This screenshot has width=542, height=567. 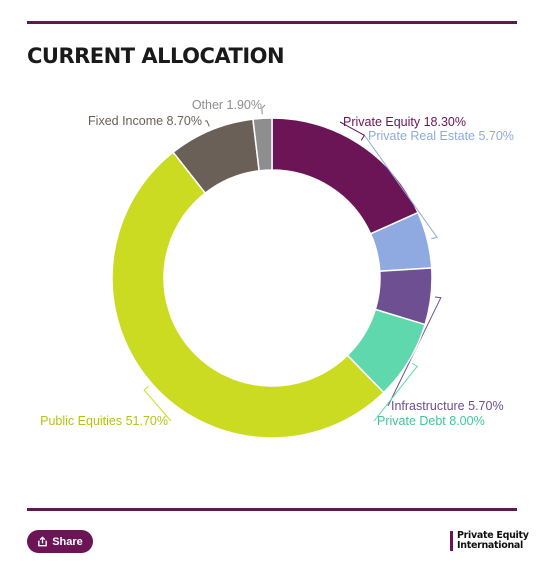 What do you see at coordinates (43, 541) in the screenshot?
I see `share-icon` at bounding box center [43, 541].